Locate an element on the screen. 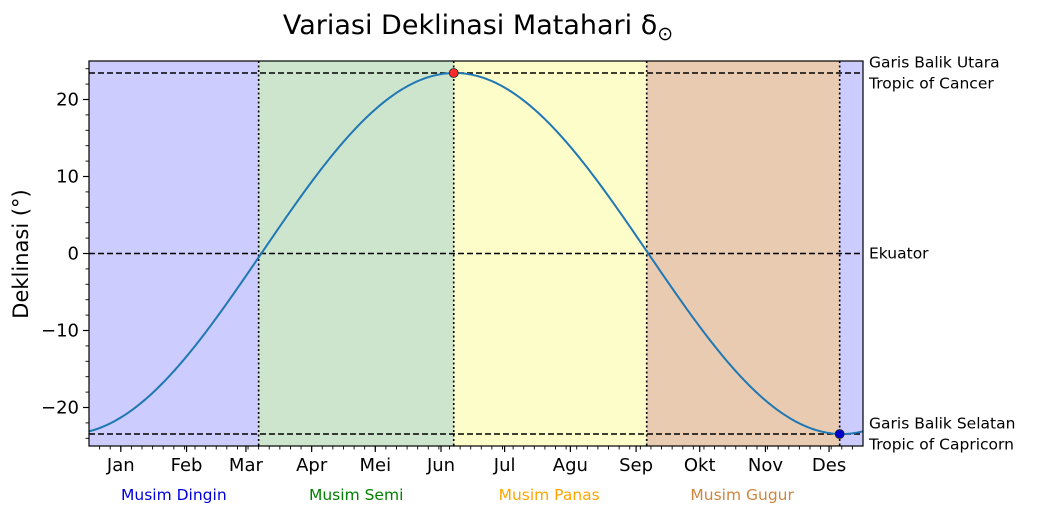 This screenshot has height=514, width=1040. x-tick-label: Mar is located at coordinates (246, 465).